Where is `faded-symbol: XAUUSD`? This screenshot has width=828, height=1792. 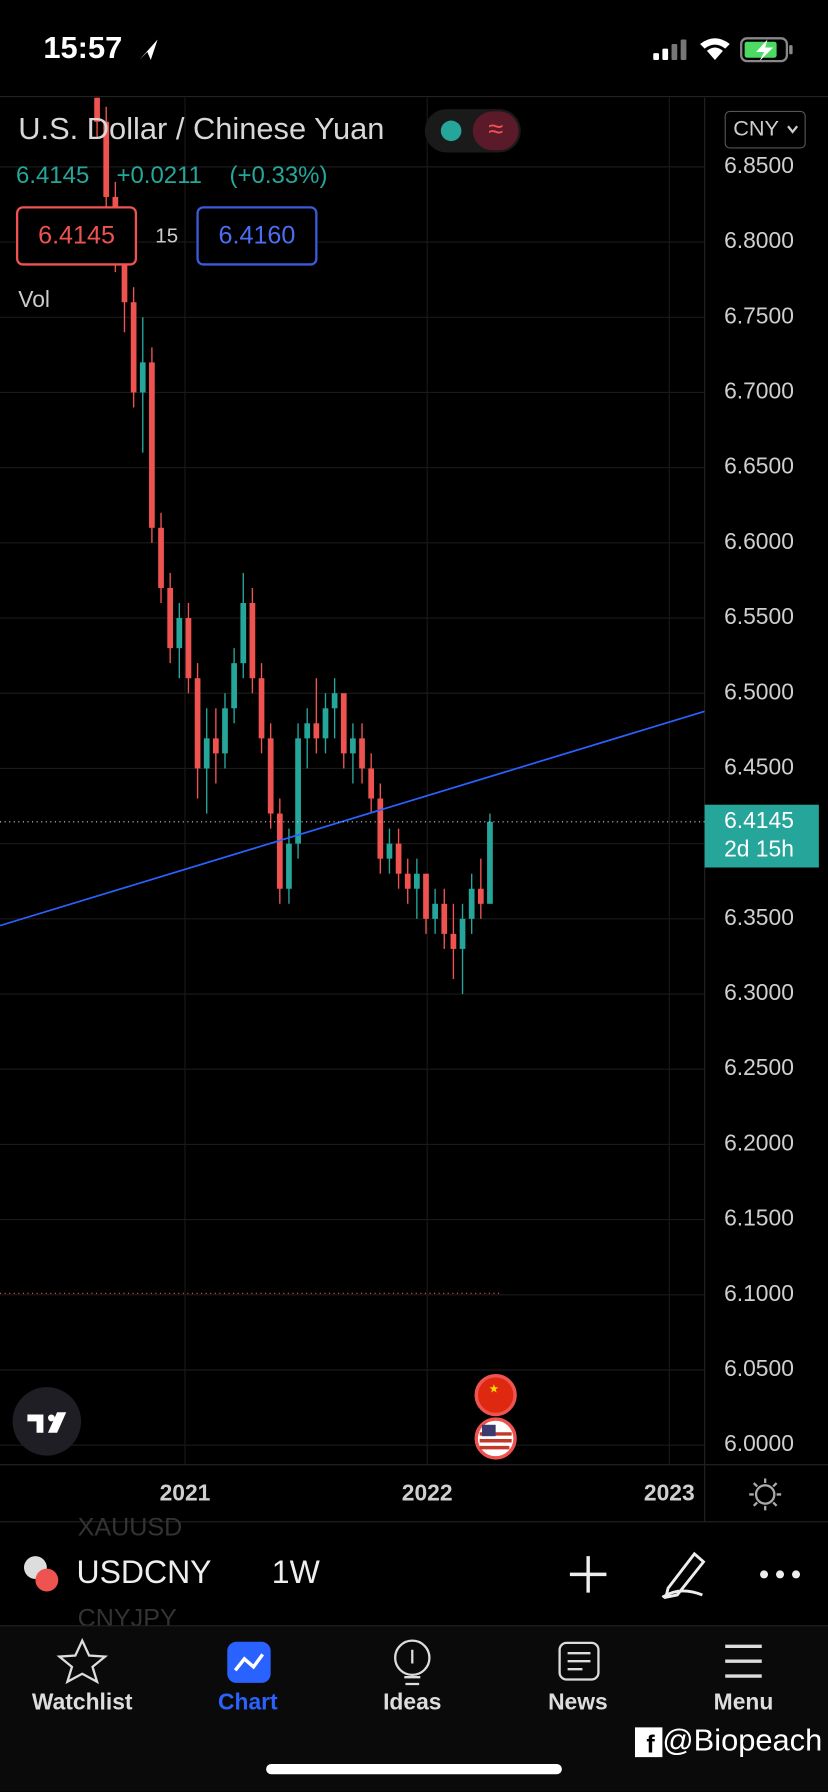 faded-symbol: XAUUSD is located at coordinates (130, 1527).